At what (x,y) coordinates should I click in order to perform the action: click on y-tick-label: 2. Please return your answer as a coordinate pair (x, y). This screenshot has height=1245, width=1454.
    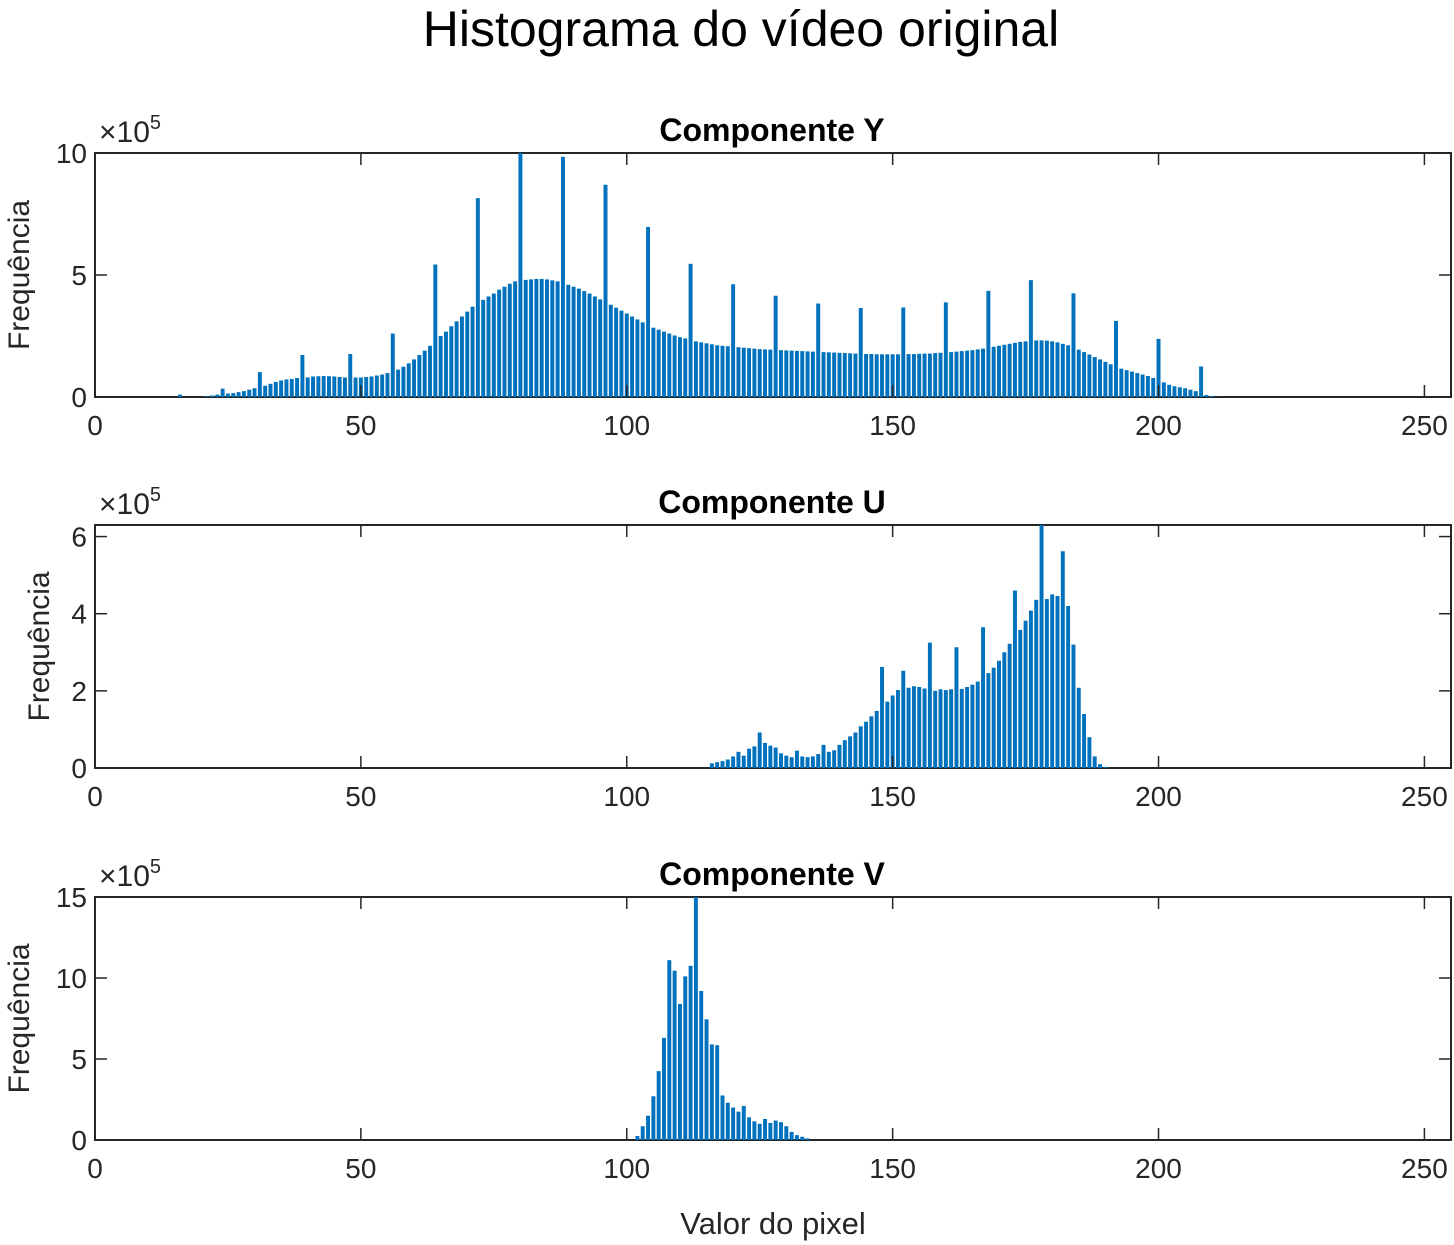
    Looking at the image, I should click on (79, 691).